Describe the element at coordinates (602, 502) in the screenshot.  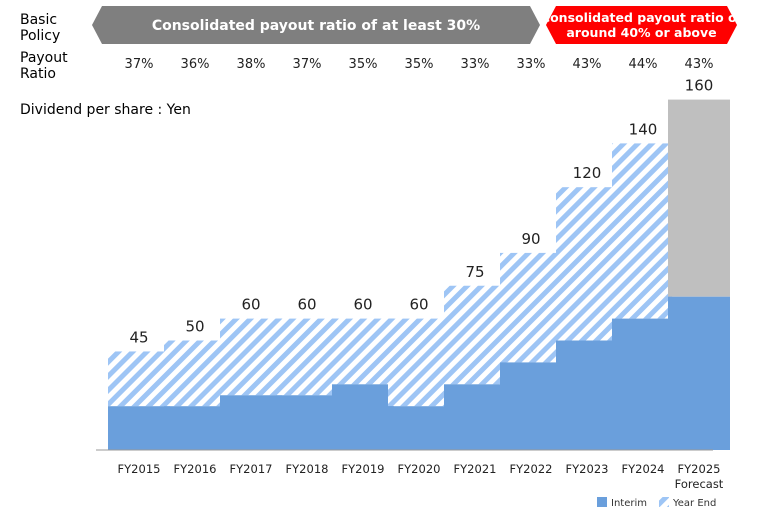
I see `legend-interim-swatch` at that location.